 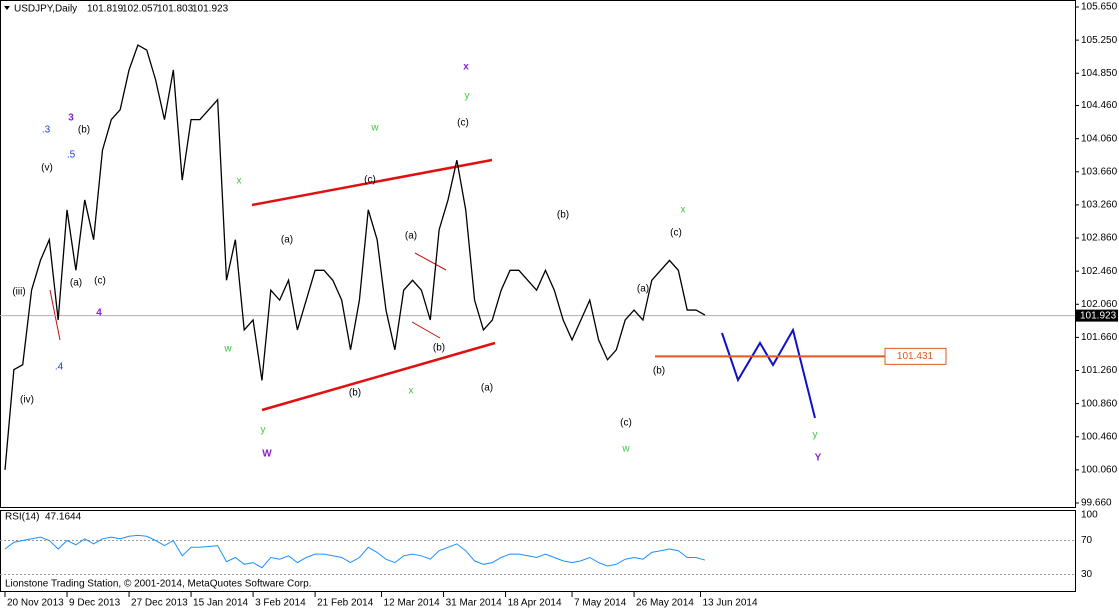 What do you see at coordinates (1087, 574) in the screenshot?
I see `rsi-tick-label: 30` at bounding box center [1087, 574].